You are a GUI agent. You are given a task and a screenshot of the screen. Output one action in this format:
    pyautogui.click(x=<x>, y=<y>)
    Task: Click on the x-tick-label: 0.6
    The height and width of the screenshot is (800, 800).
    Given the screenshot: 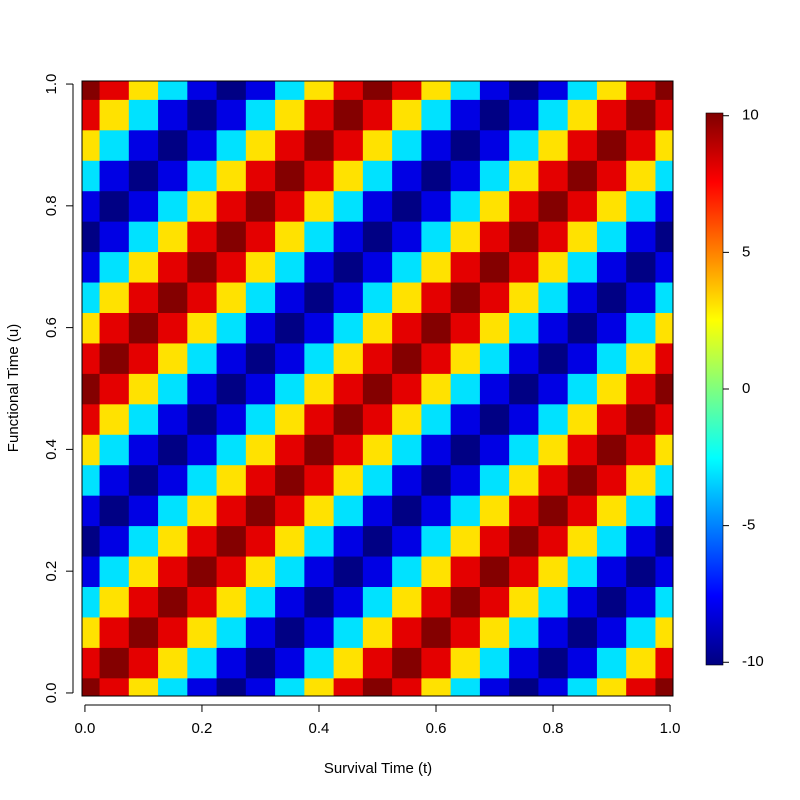 What is the action you would take?
    pyautogui.click(x=436, y=728)
    